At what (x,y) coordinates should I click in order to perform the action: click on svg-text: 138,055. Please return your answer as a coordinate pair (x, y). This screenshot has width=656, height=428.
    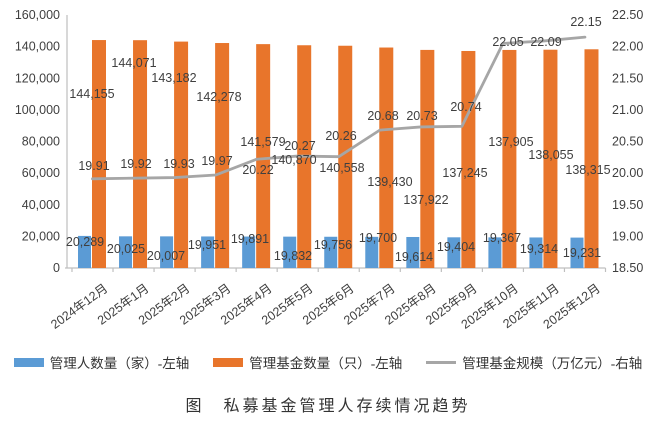
    Looking at the image, I should click on (550, 155).